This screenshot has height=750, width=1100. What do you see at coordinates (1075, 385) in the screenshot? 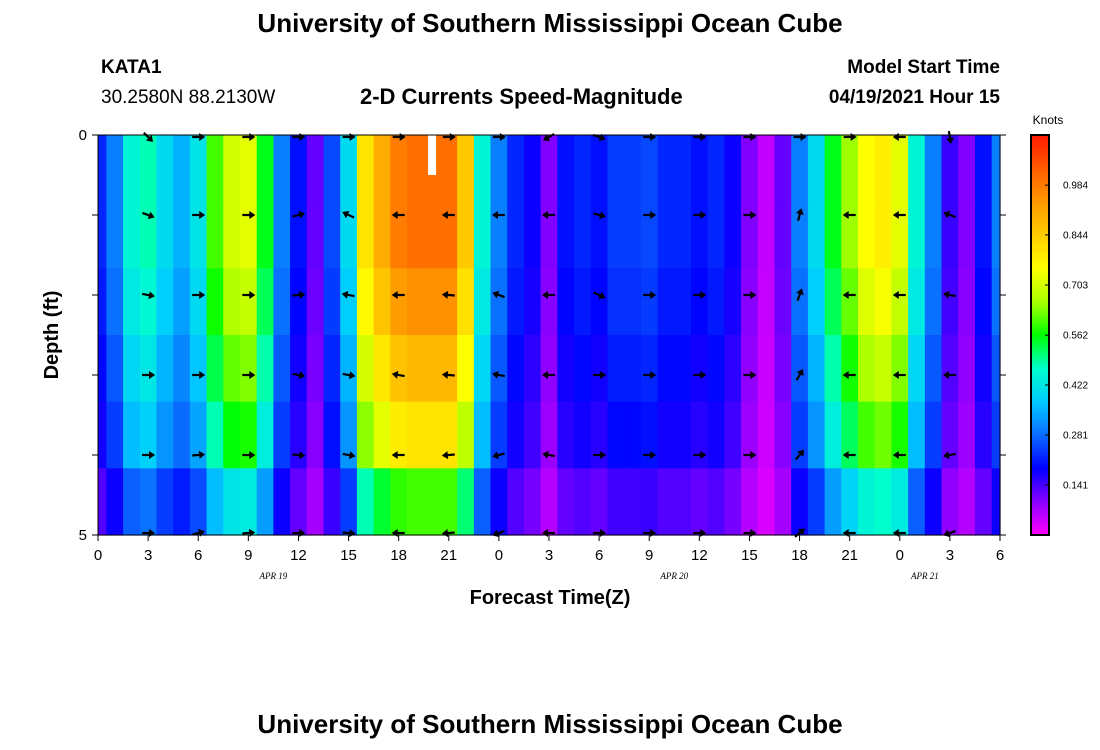
I see `colorbar-tick-label: 0.422` at bounding box center [1075, 385].